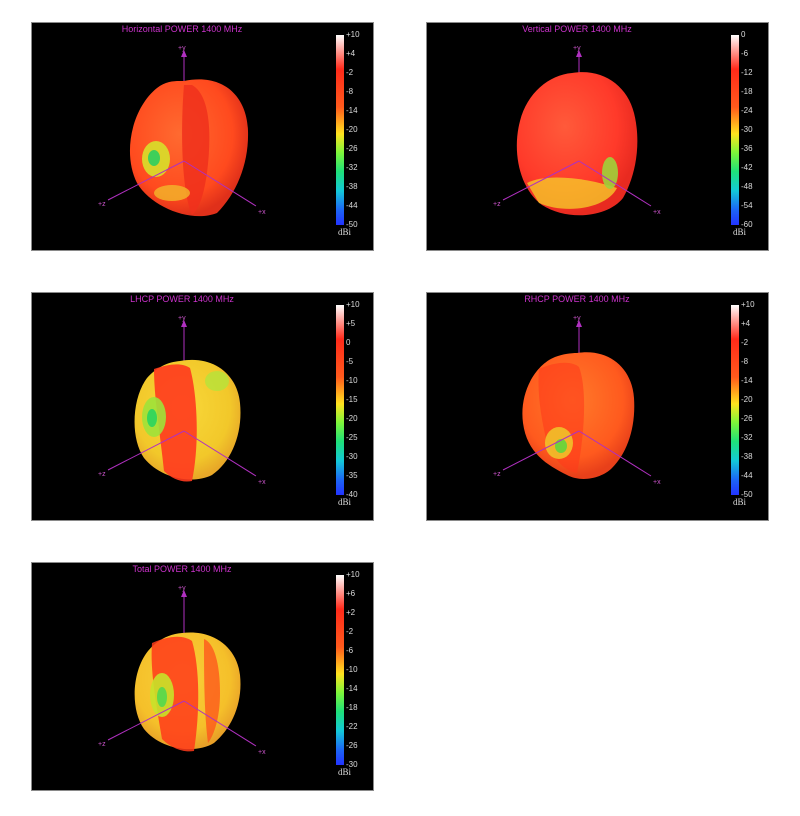 Image resolution: width=800 pixels, height=816 pixels. Describe the element at coordinates (350, 361) in the screenshot. I see `colorbar-tick: -5` at that location.